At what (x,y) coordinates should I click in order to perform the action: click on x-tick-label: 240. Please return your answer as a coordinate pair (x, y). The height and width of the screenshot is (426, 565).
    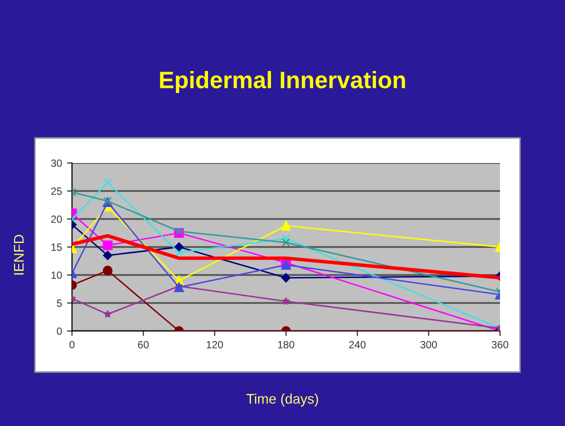
    Looking at the image, I should click on (357, 344).